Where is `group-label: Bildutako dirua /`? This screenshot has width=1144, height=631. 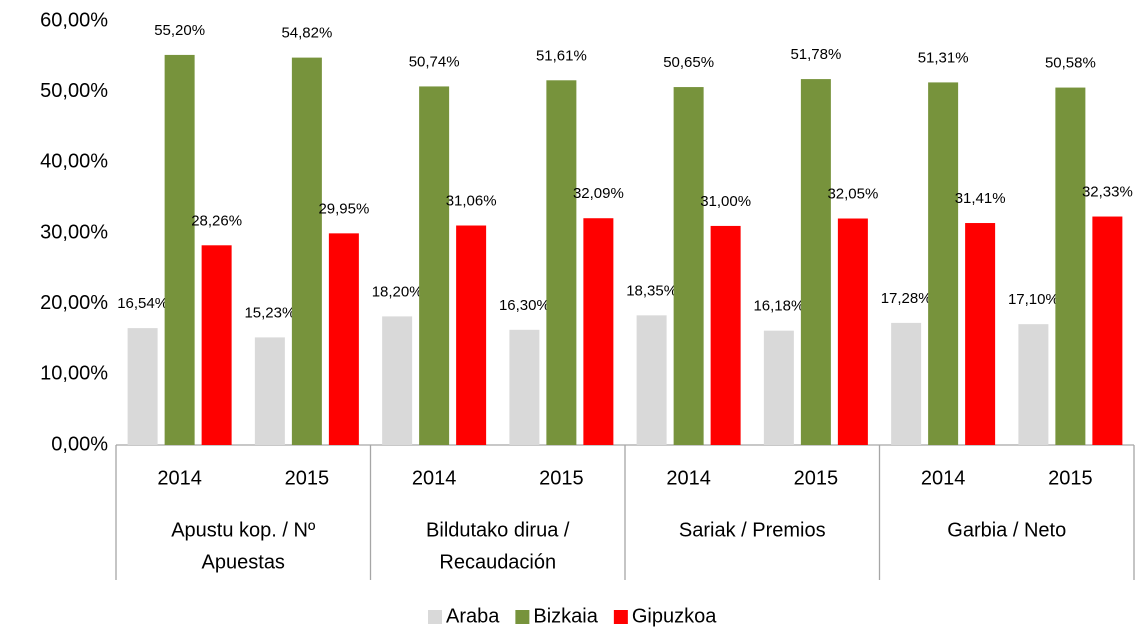 group-label: Bildutako dirua / is located at coordinates (498, 530).